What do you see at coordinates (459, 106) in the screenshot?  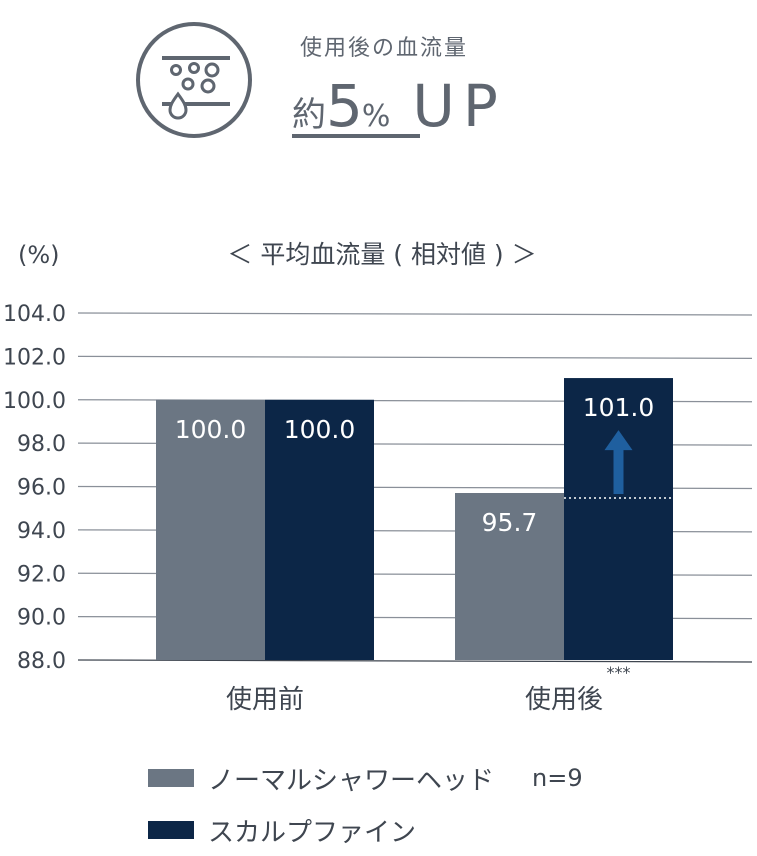 I see `header-up: UP` at bounding box center [459, 106].